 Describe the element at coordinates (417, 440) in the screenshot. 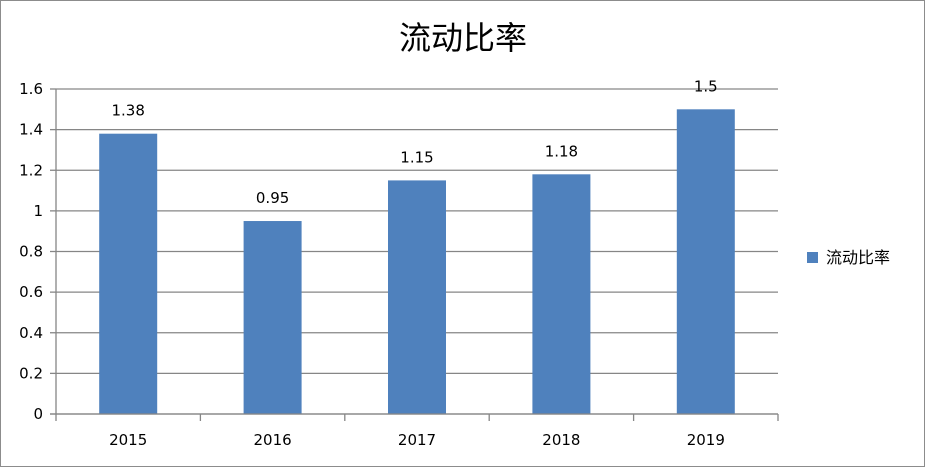

I see `x-tick-label: 2017` at that location.